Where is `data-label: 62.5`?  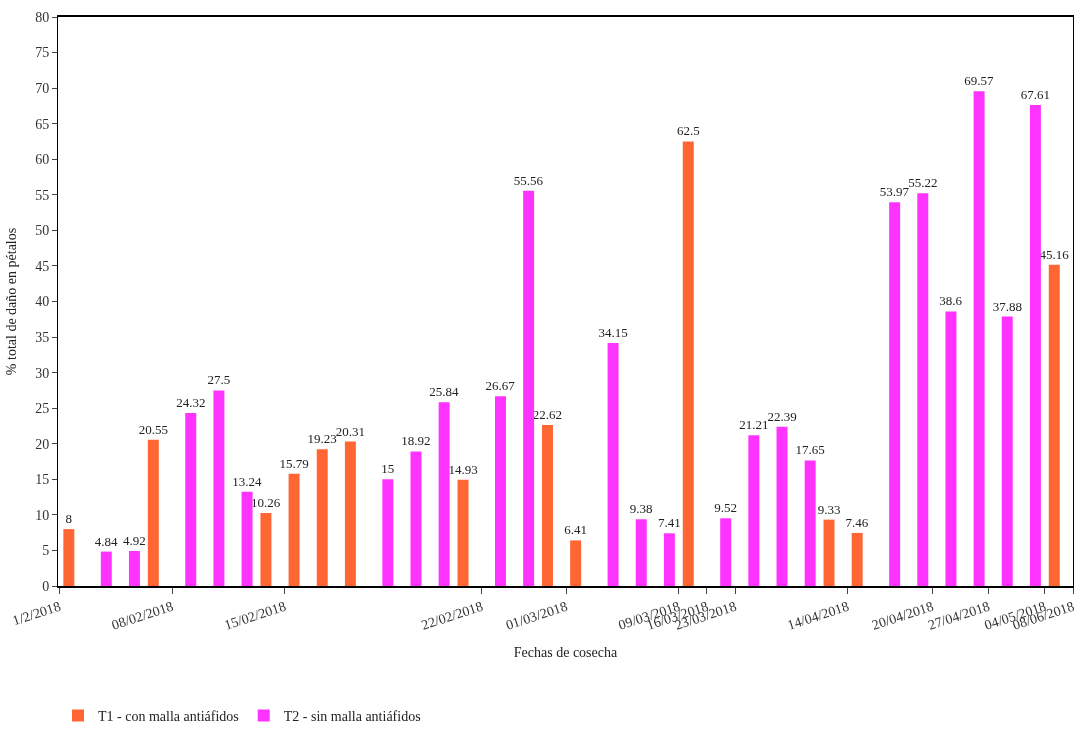 data-label: 62.5 is located at coordinates (688, 131).